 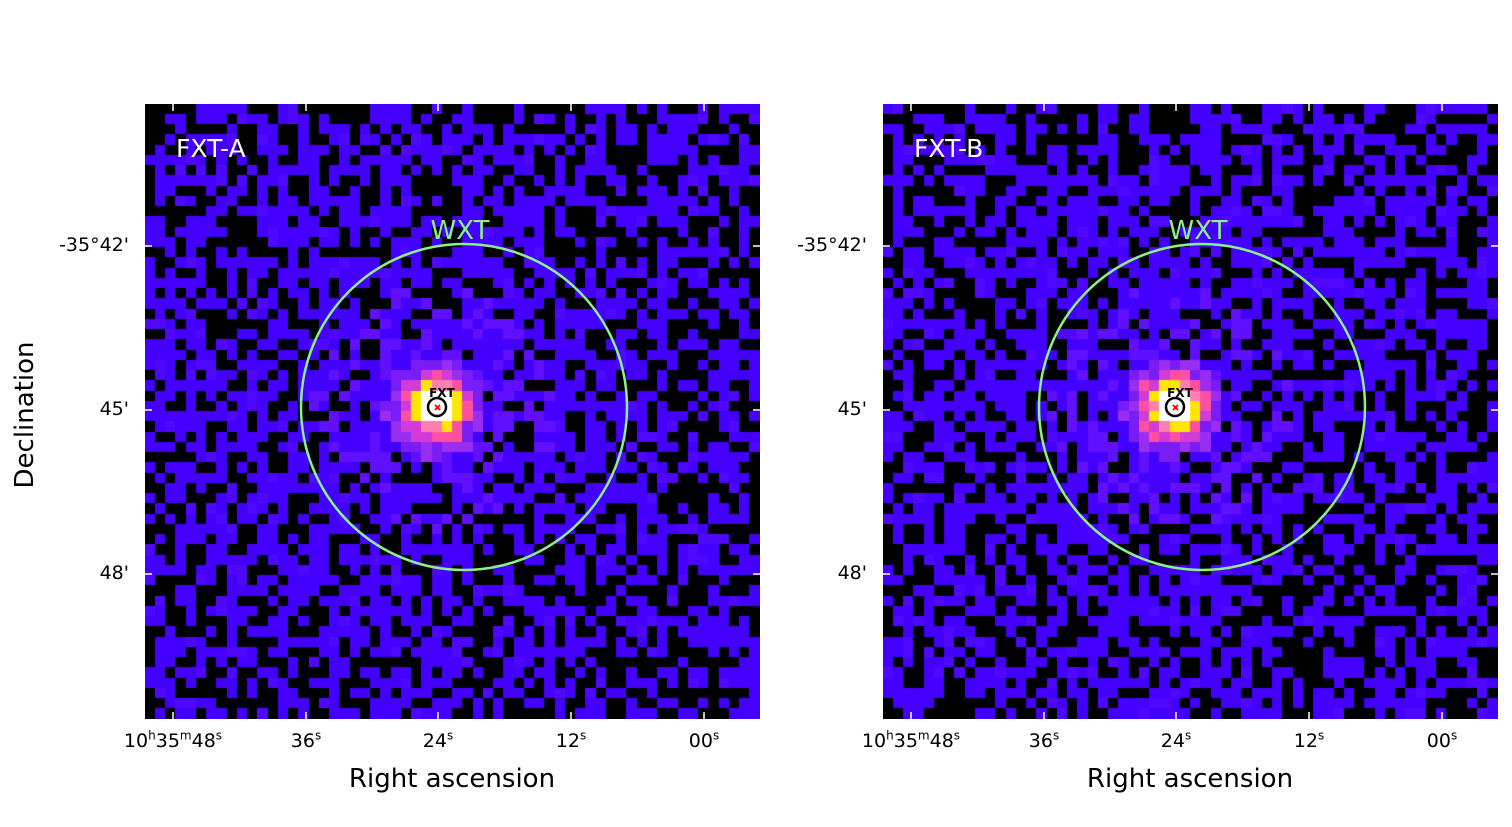 I want to click on ra-tick-b-2: 24s, so click(x=1176, y=741).